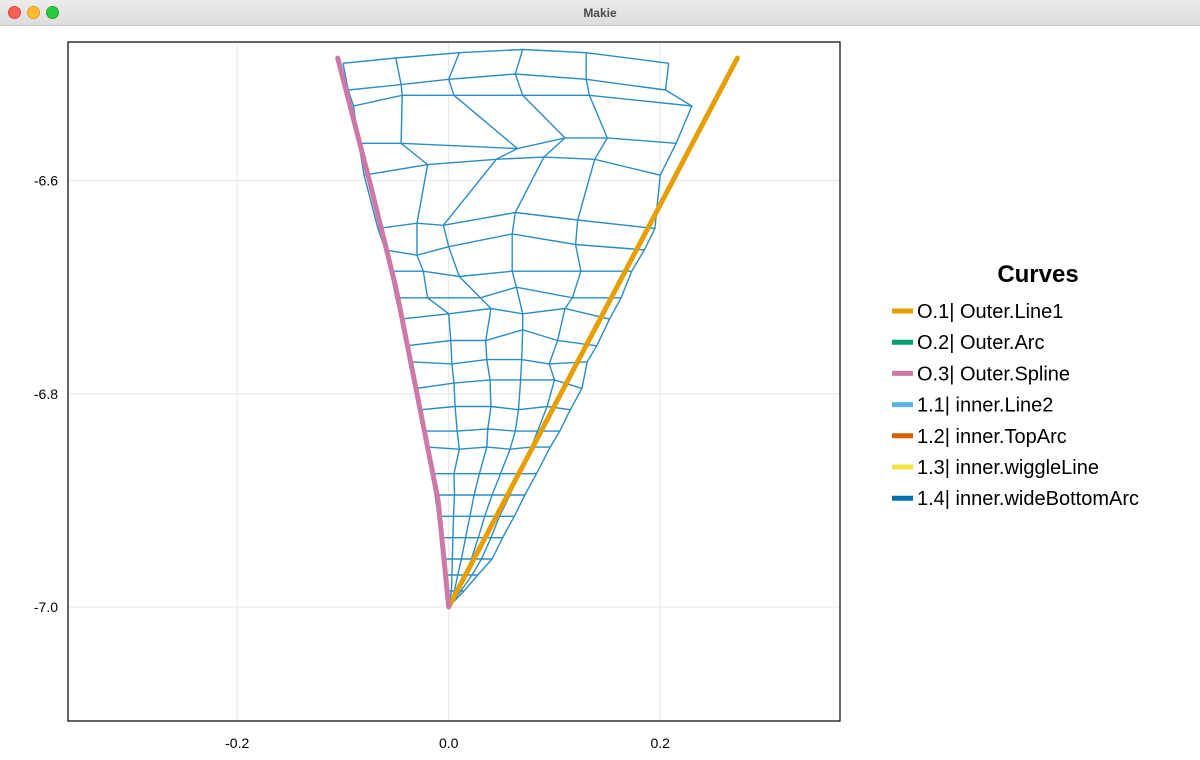  Describe the element at coordinates (990, 312) in the screenshot. I see `legend-label: O.1| Outer.Line1` at that location.